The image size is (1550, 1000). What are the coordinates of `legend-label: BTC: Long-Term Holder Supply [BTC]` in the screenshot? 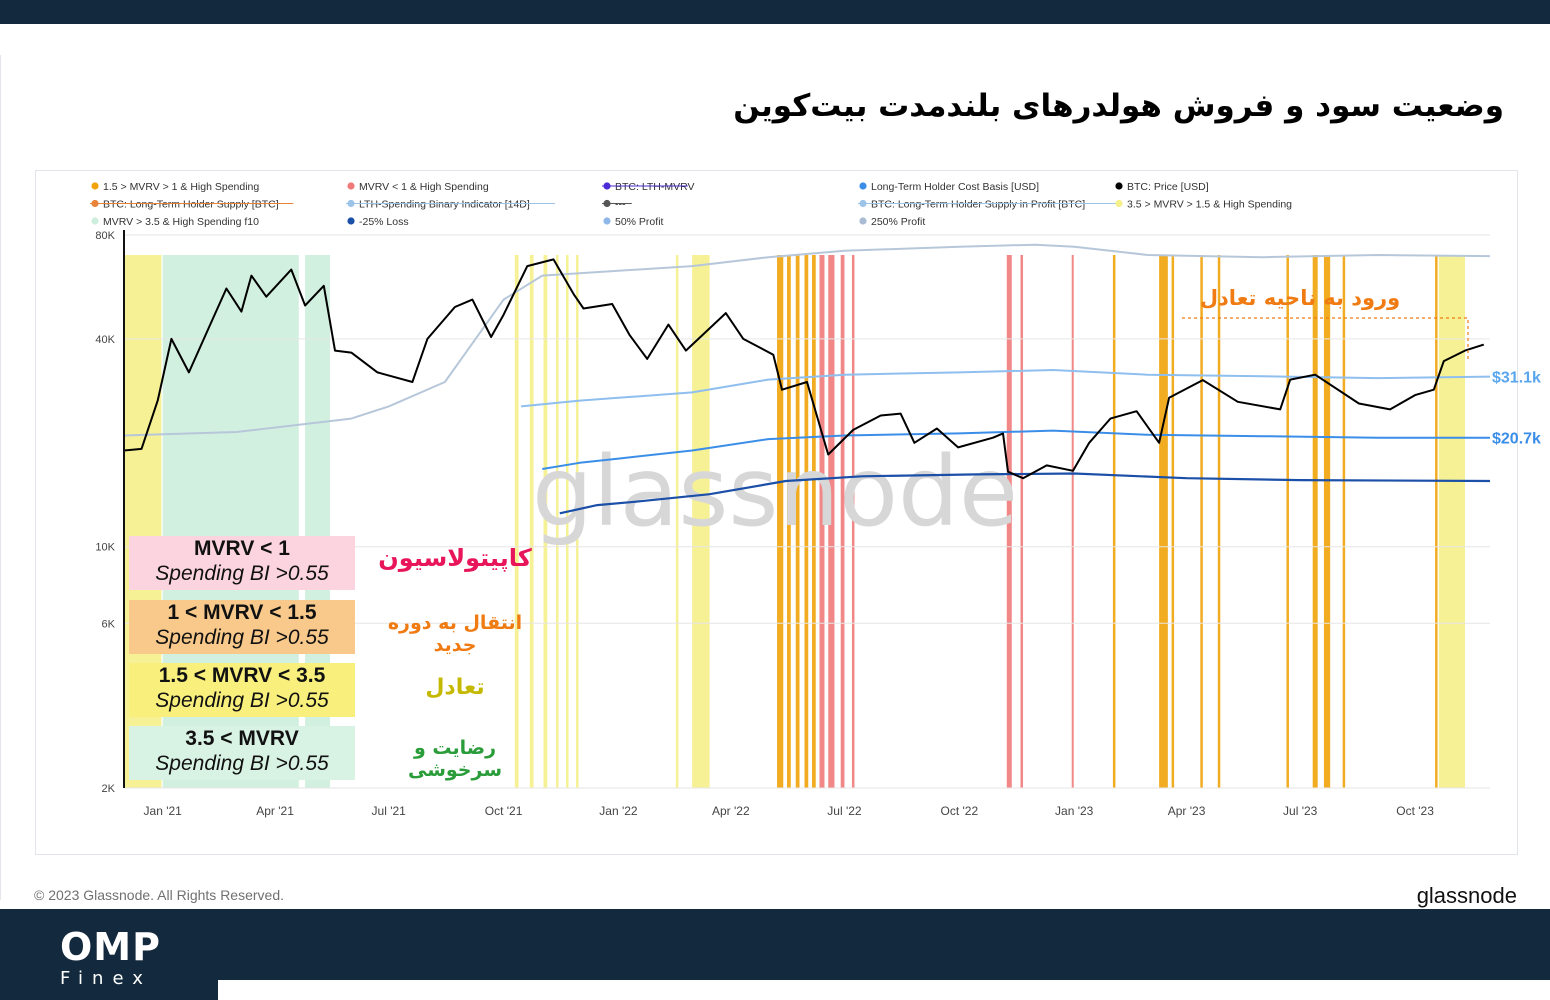 It's located at (191, 205).